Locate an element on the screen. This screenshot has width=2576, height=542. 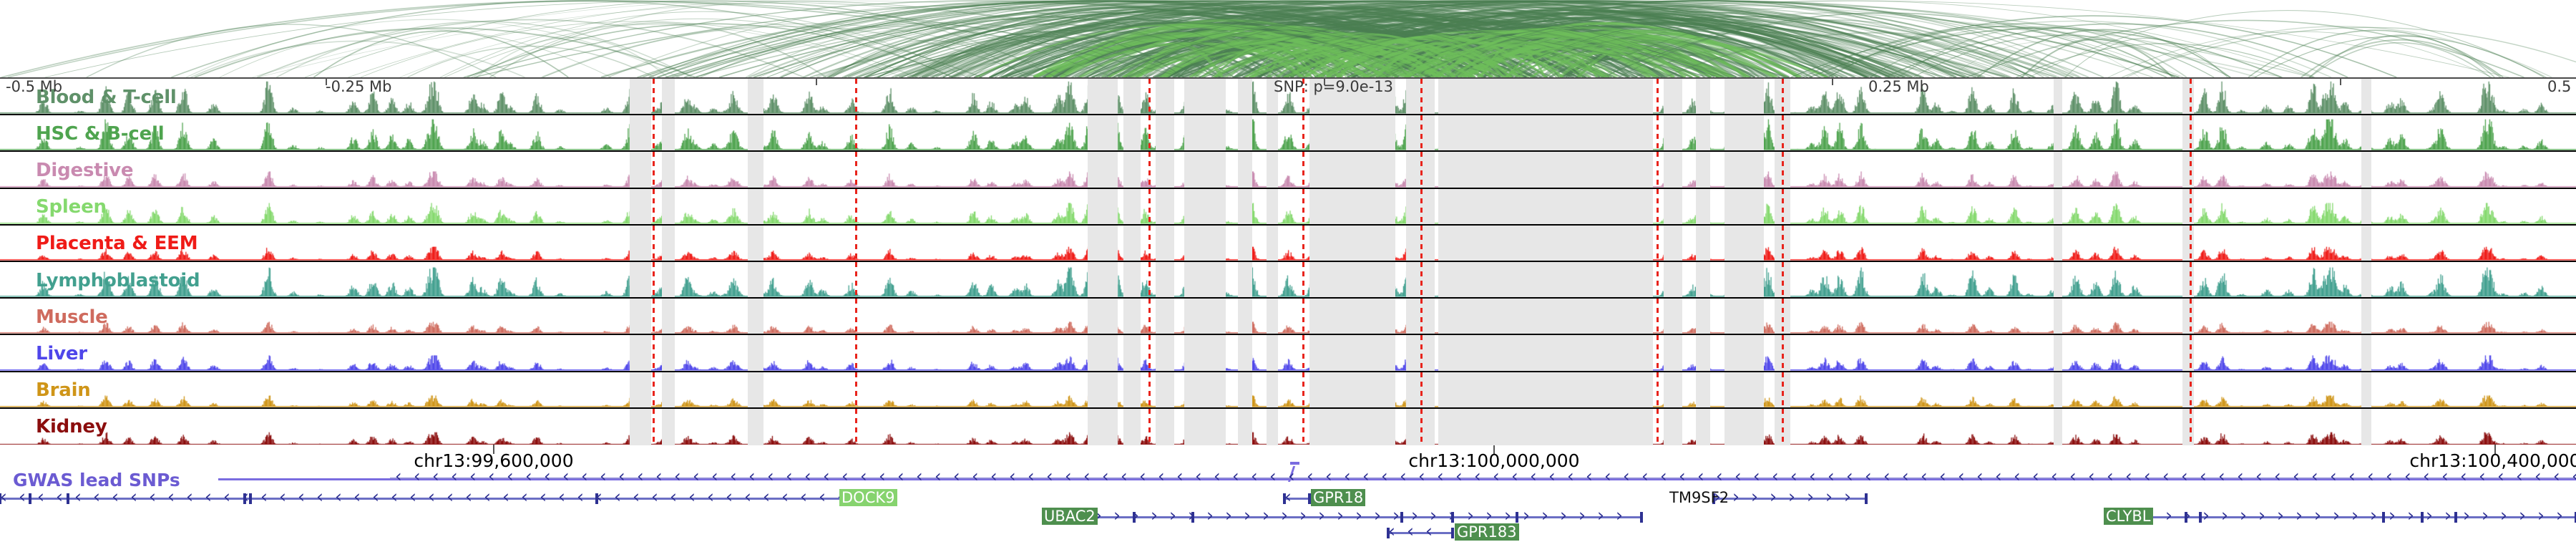
gene-name-label: CLYBL is located at coordinates (2128, 516).